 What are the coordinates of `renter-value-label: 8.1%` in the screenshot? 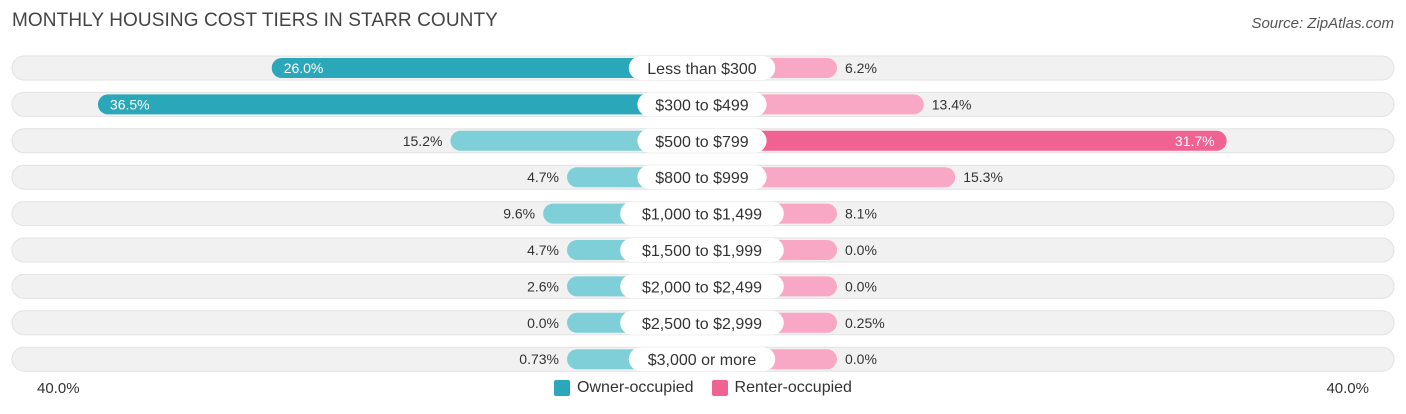 It's located at (861, 214).